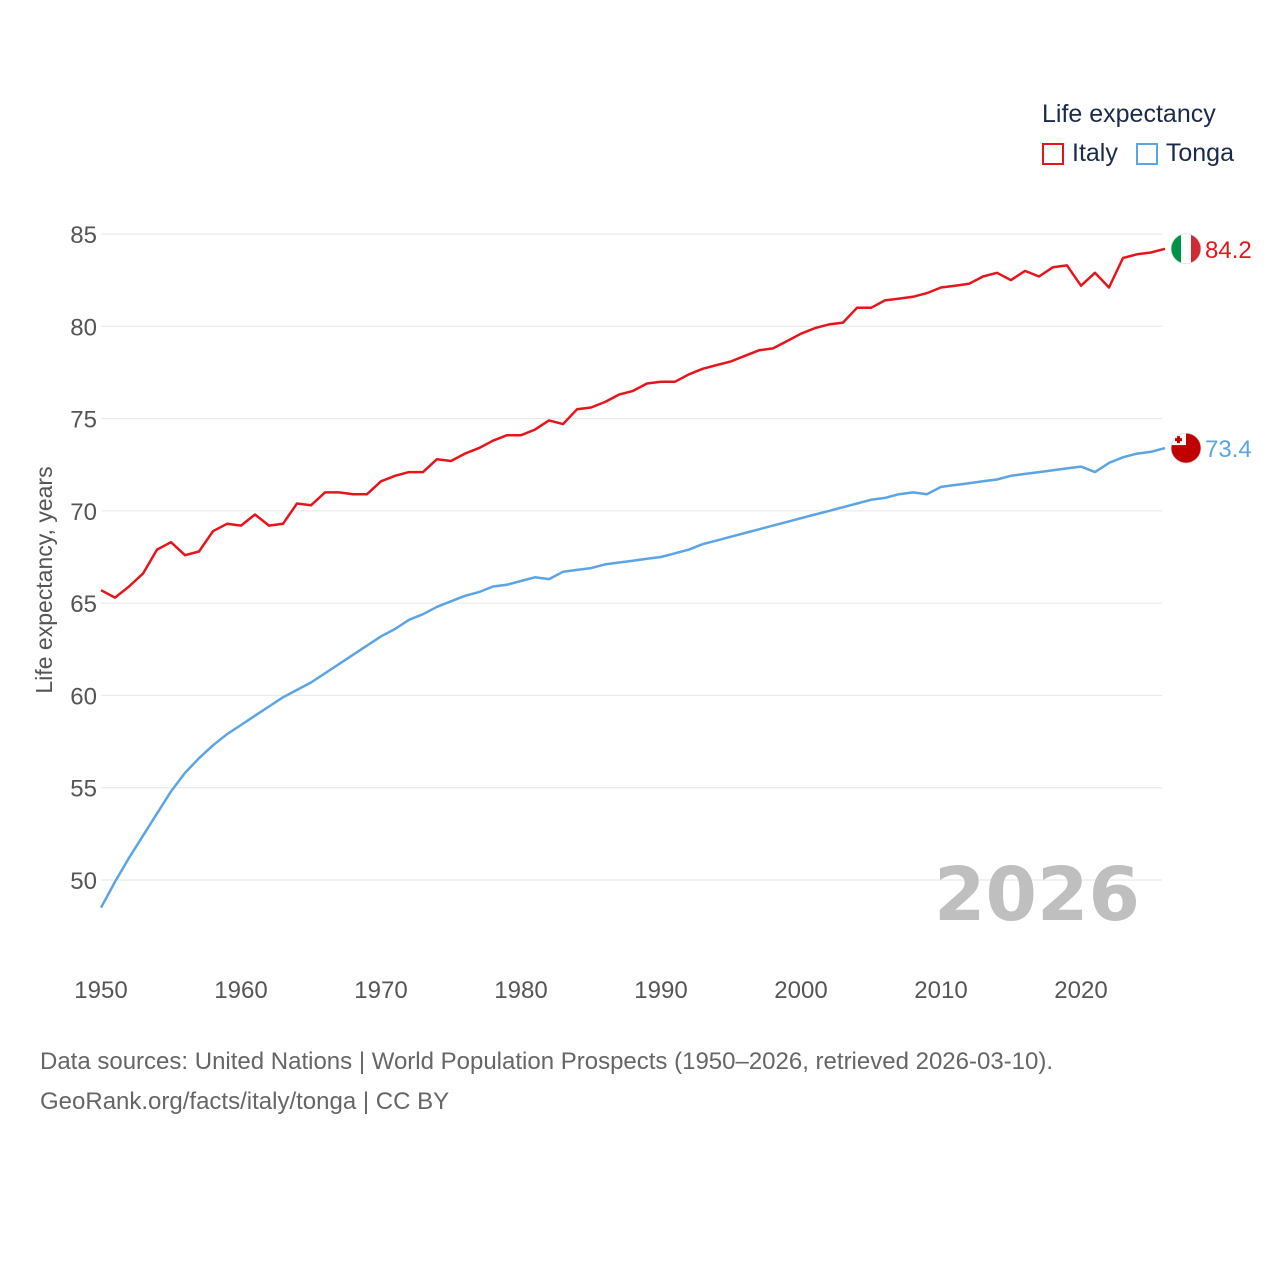  What do you see at coordinates (590, 990) in the screenshot?
I see `x-axis-ticks: 1950 1960 1970 1980 1990 2000 2010 2020` at bounding box center [590, 990].